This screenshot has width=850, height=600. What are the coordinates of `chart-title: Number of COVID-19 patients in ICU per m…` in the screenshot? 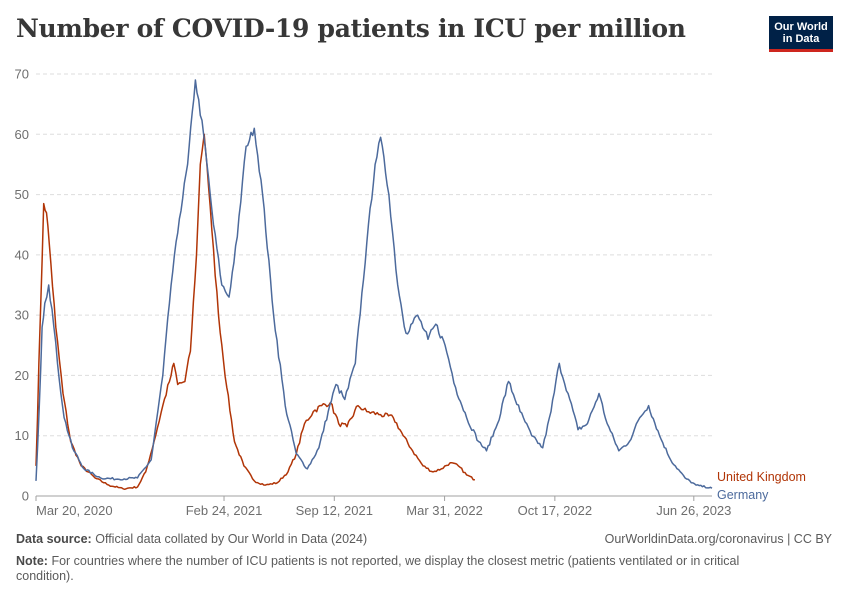 It's located at (351, 28).